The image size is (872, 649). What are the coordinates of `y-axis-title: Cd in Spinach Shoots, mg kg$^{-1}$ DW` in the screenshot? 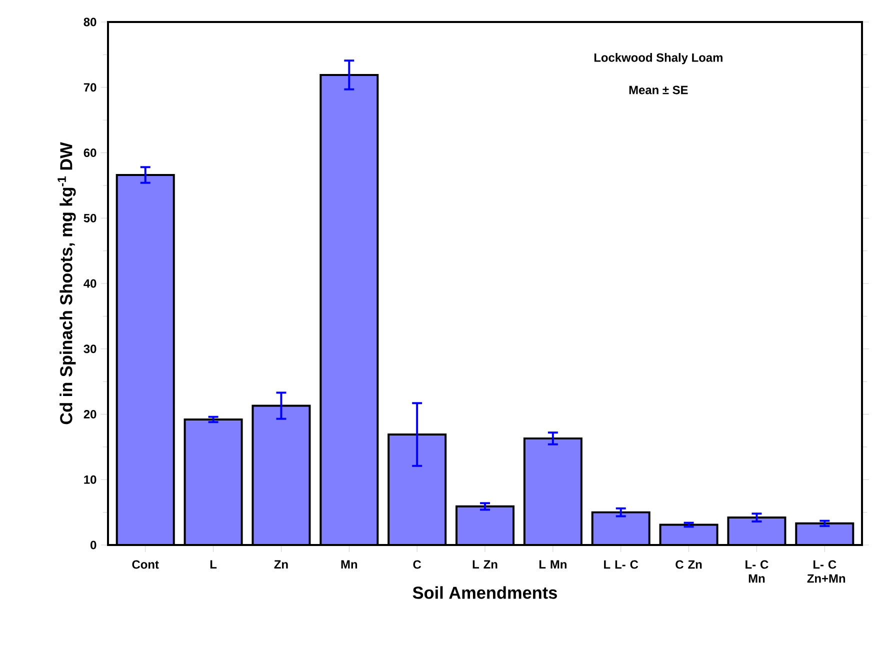 It's located at (67, 283).